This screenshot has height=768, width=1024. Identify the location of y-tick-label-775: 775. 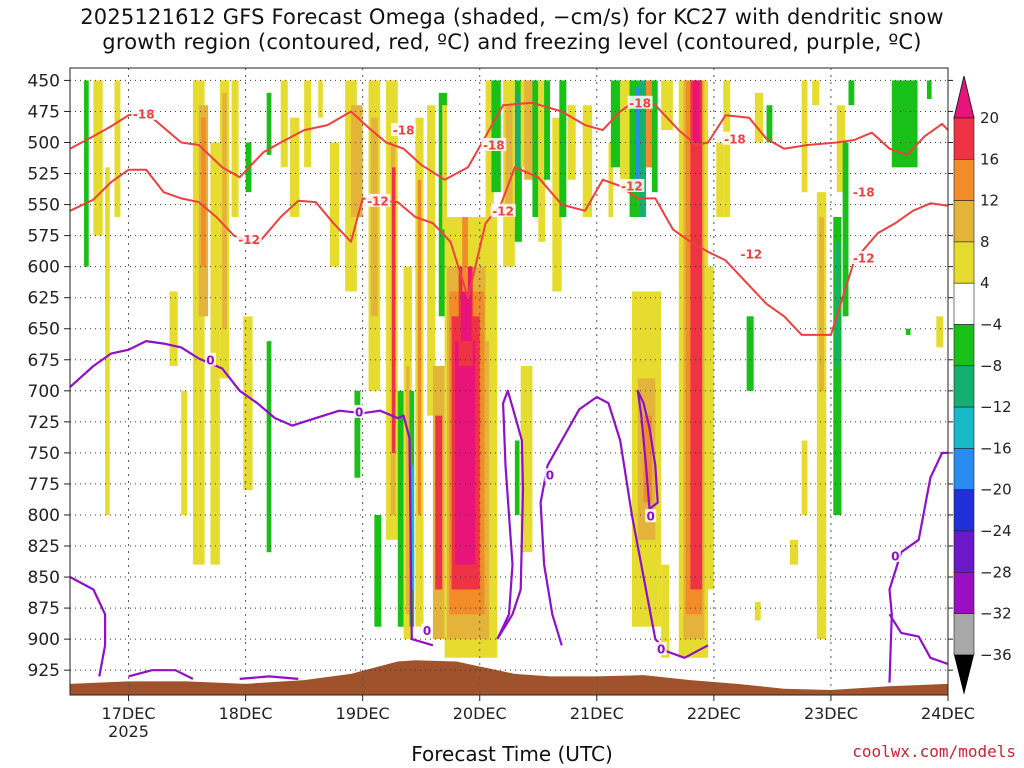
(44, 485).